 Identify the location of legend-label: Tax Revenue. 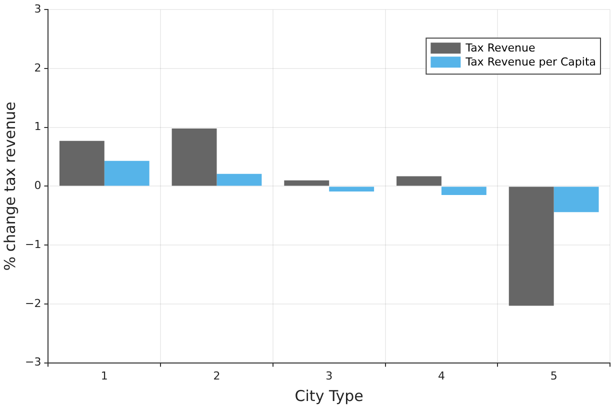
(500, 47).